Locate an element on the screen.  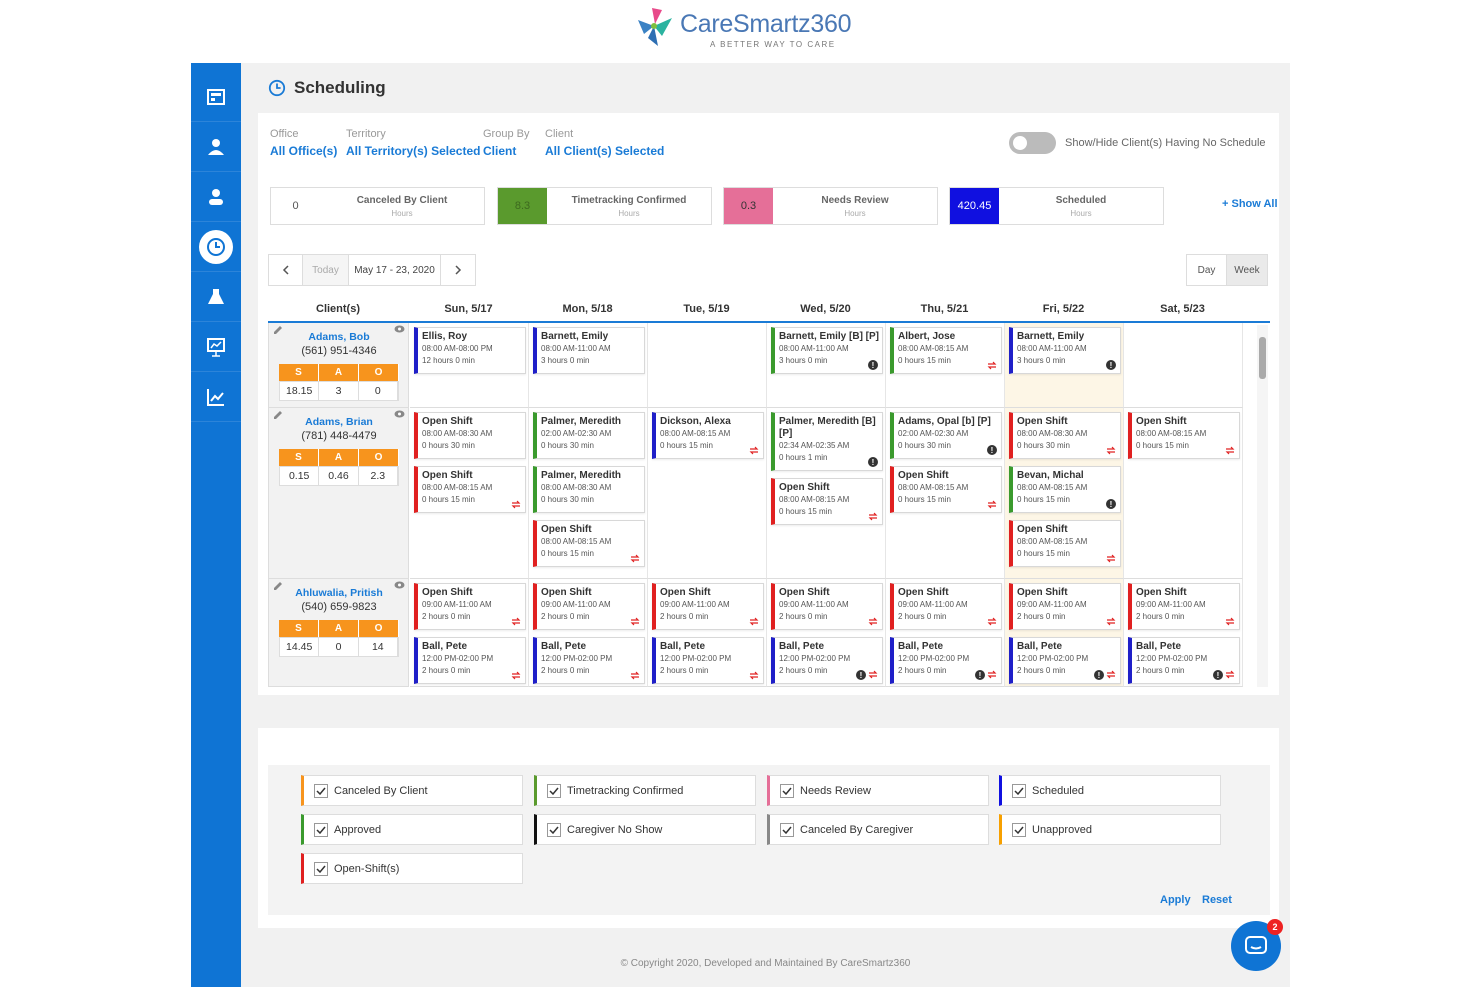
client-name: Adams, Brian is located at coordinates (339, 422).